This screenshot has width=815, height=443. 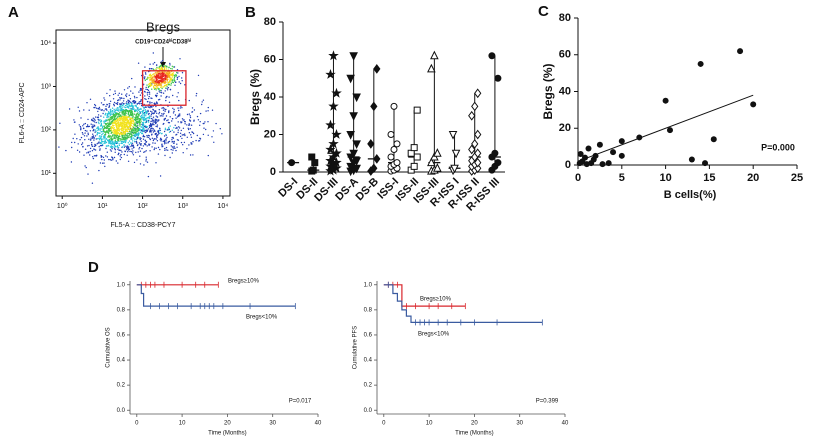 I want to click on x-tick-label: 10, so click(x=182, y=424).